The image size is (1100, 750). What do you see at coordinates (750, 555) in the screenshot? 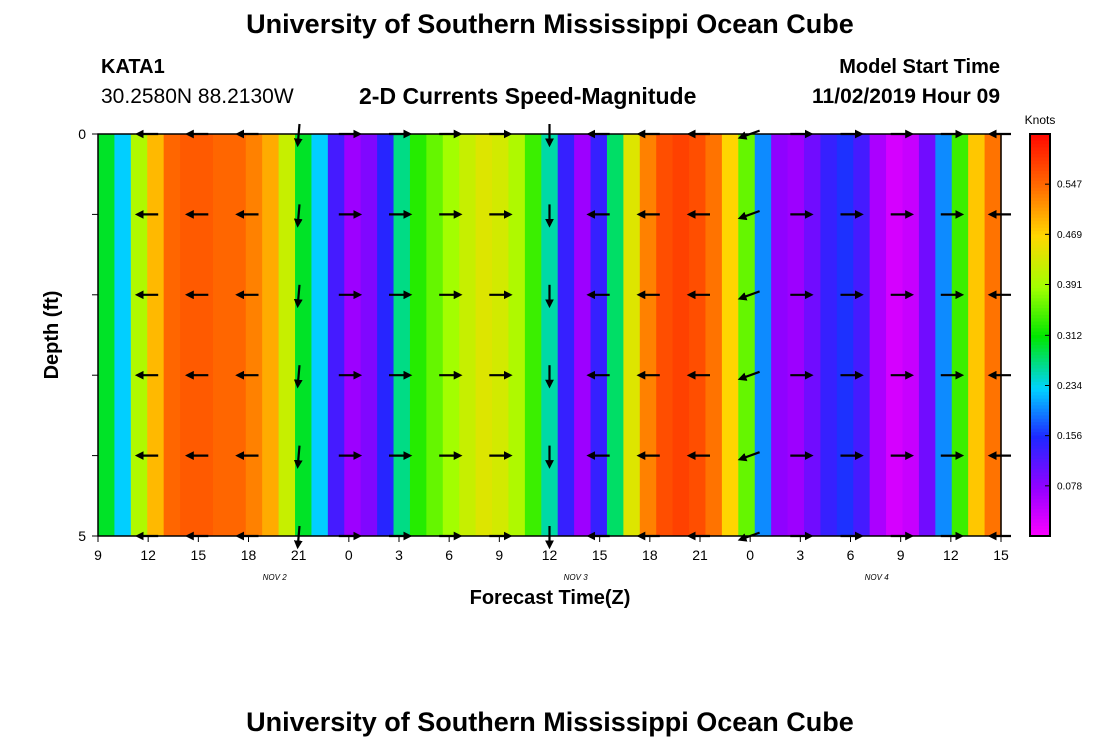
I see `x-tick-label: 0` at bounding box center [750, 555].